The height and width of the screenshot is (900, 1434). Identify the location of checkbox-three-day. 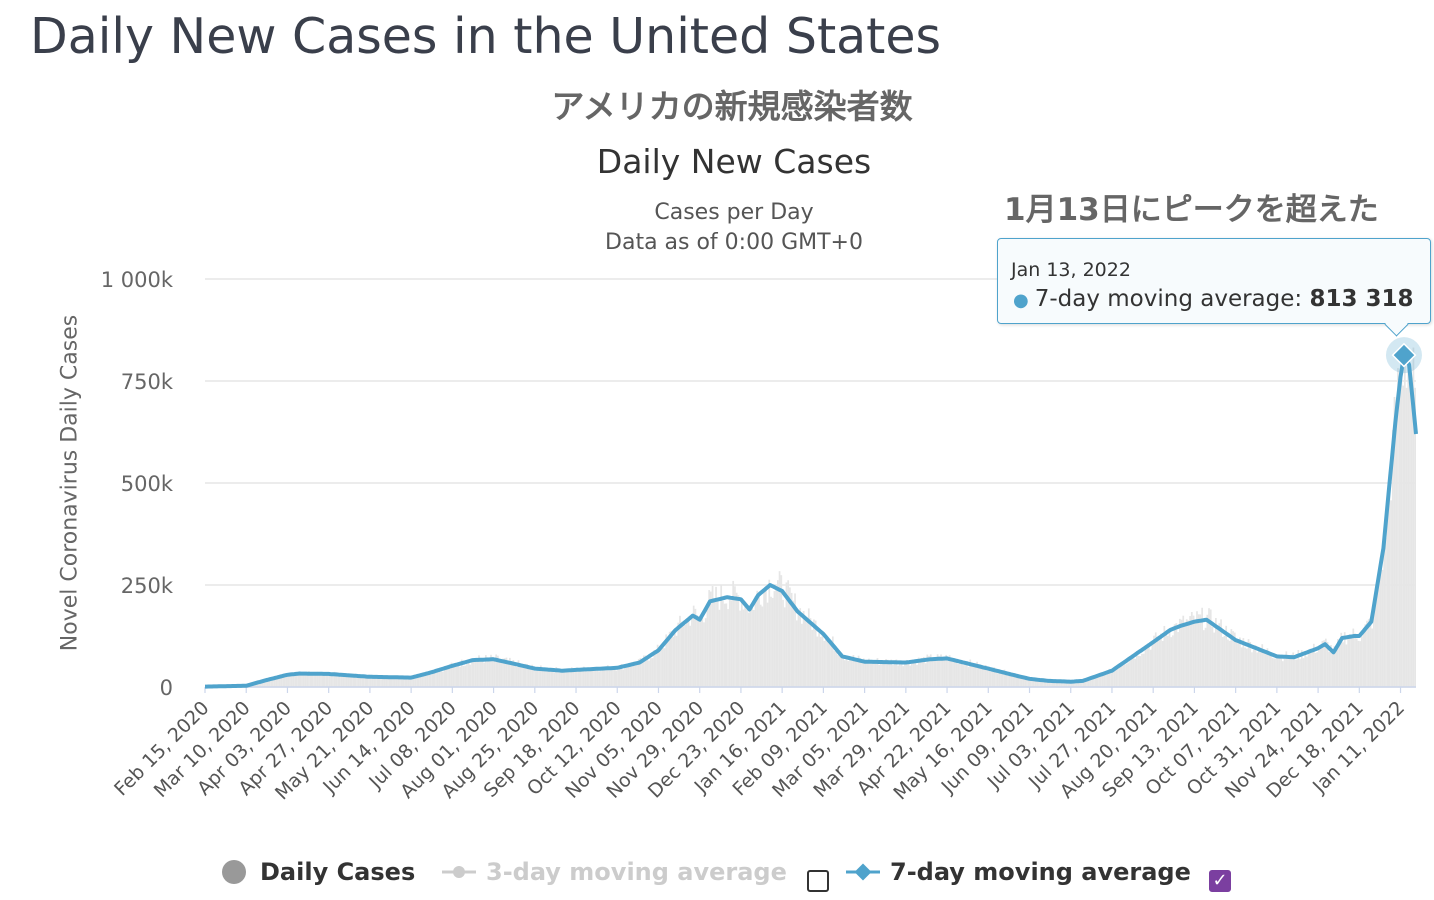
(818, 881).